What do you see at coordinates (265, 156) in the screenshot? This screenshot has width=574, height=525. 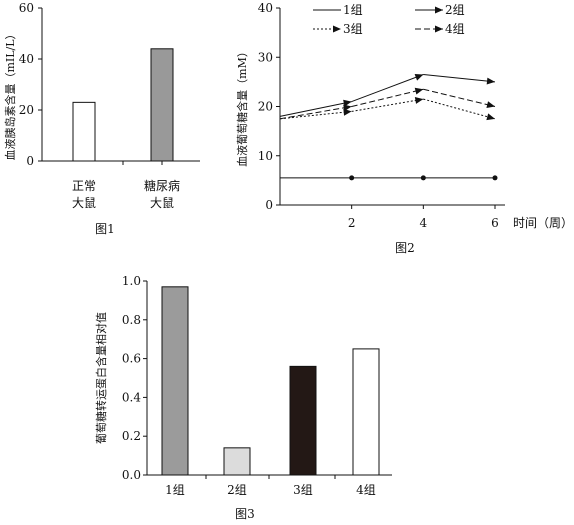 I see `fig2-y-tick-label: 10` at bounding box center [265, 156].